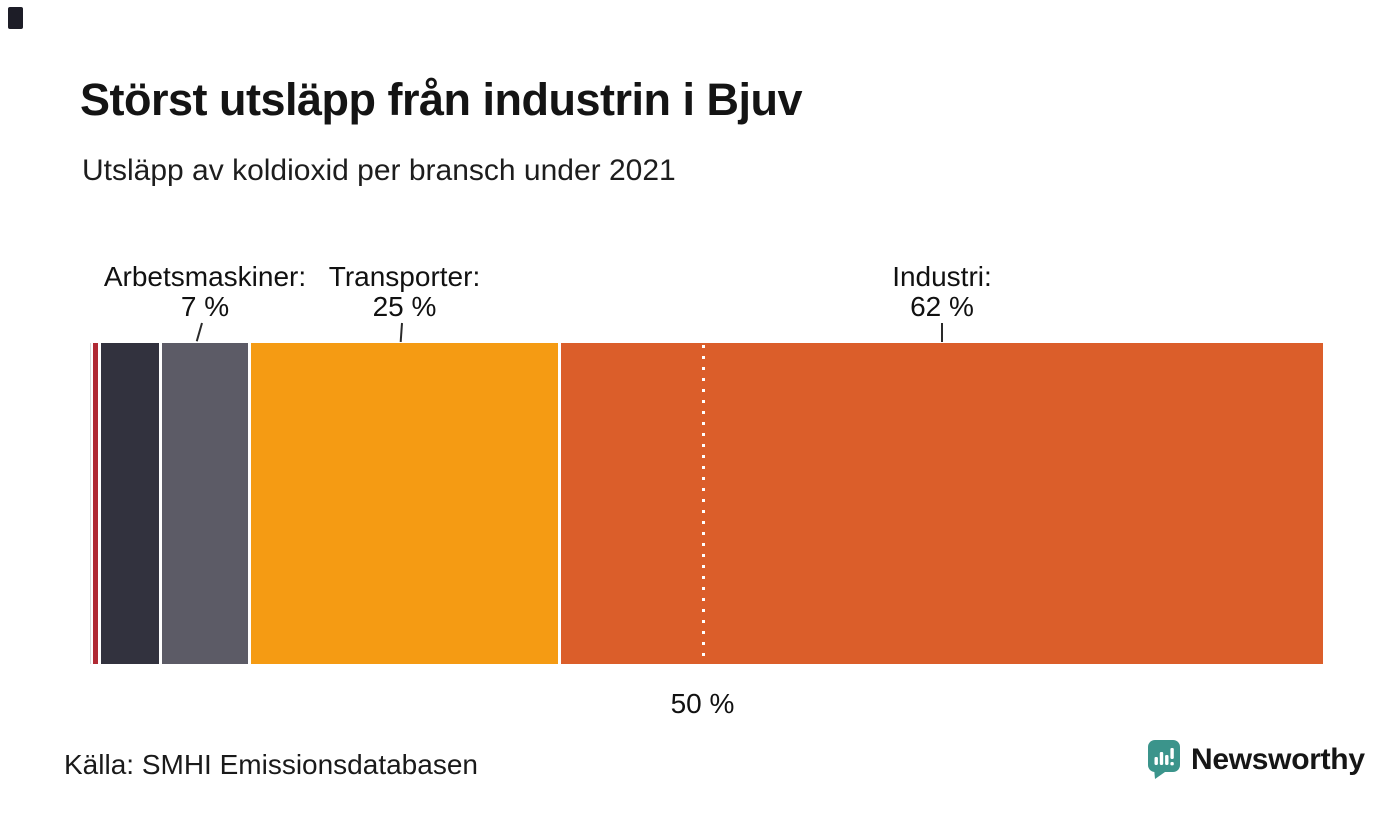 Image resolution: width=1400 pixels, height=840 pixels. I want to click on y-axis-line, so click(90, 503).